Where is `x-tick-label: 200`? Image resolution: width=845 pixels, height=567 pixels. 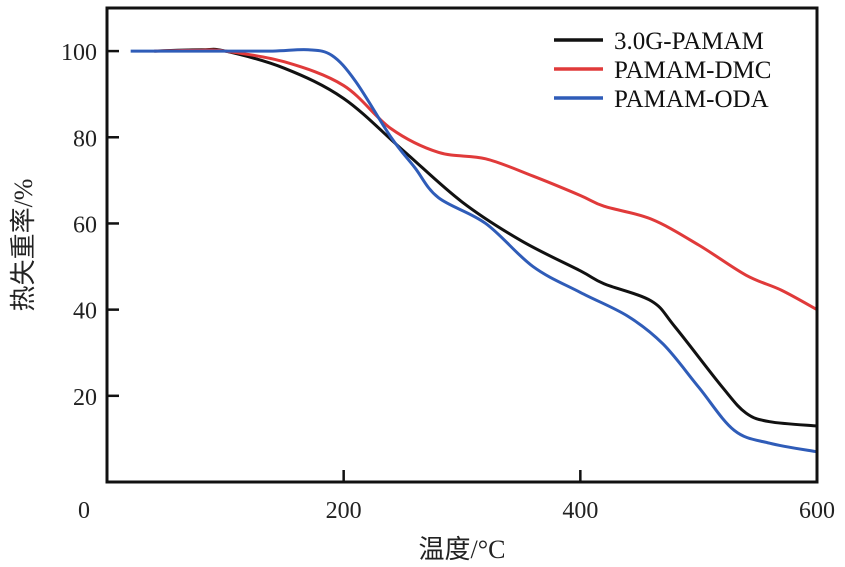
x-tick-label: 200 is located at coordinates (344, 511).